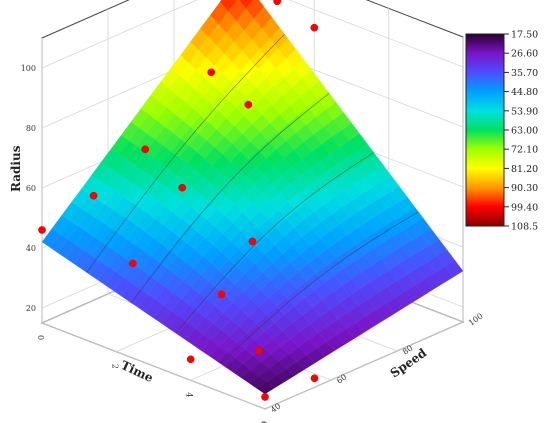  Describe the element at coordinates (16, 168) in the screenshot. I see `z-axis-title: Radius` at that location.